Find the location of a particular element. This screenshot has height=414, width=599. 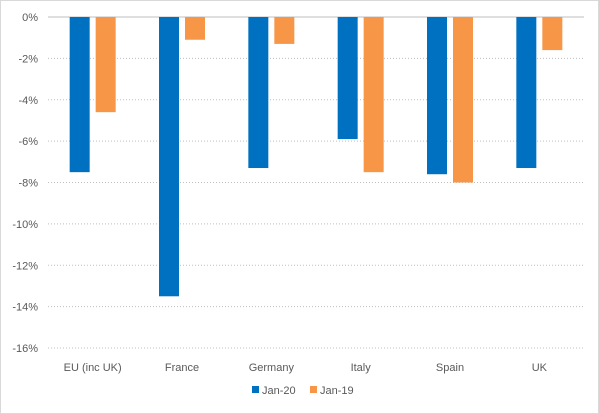

y-tick-label: -16% is located at coordinates (25, 349).